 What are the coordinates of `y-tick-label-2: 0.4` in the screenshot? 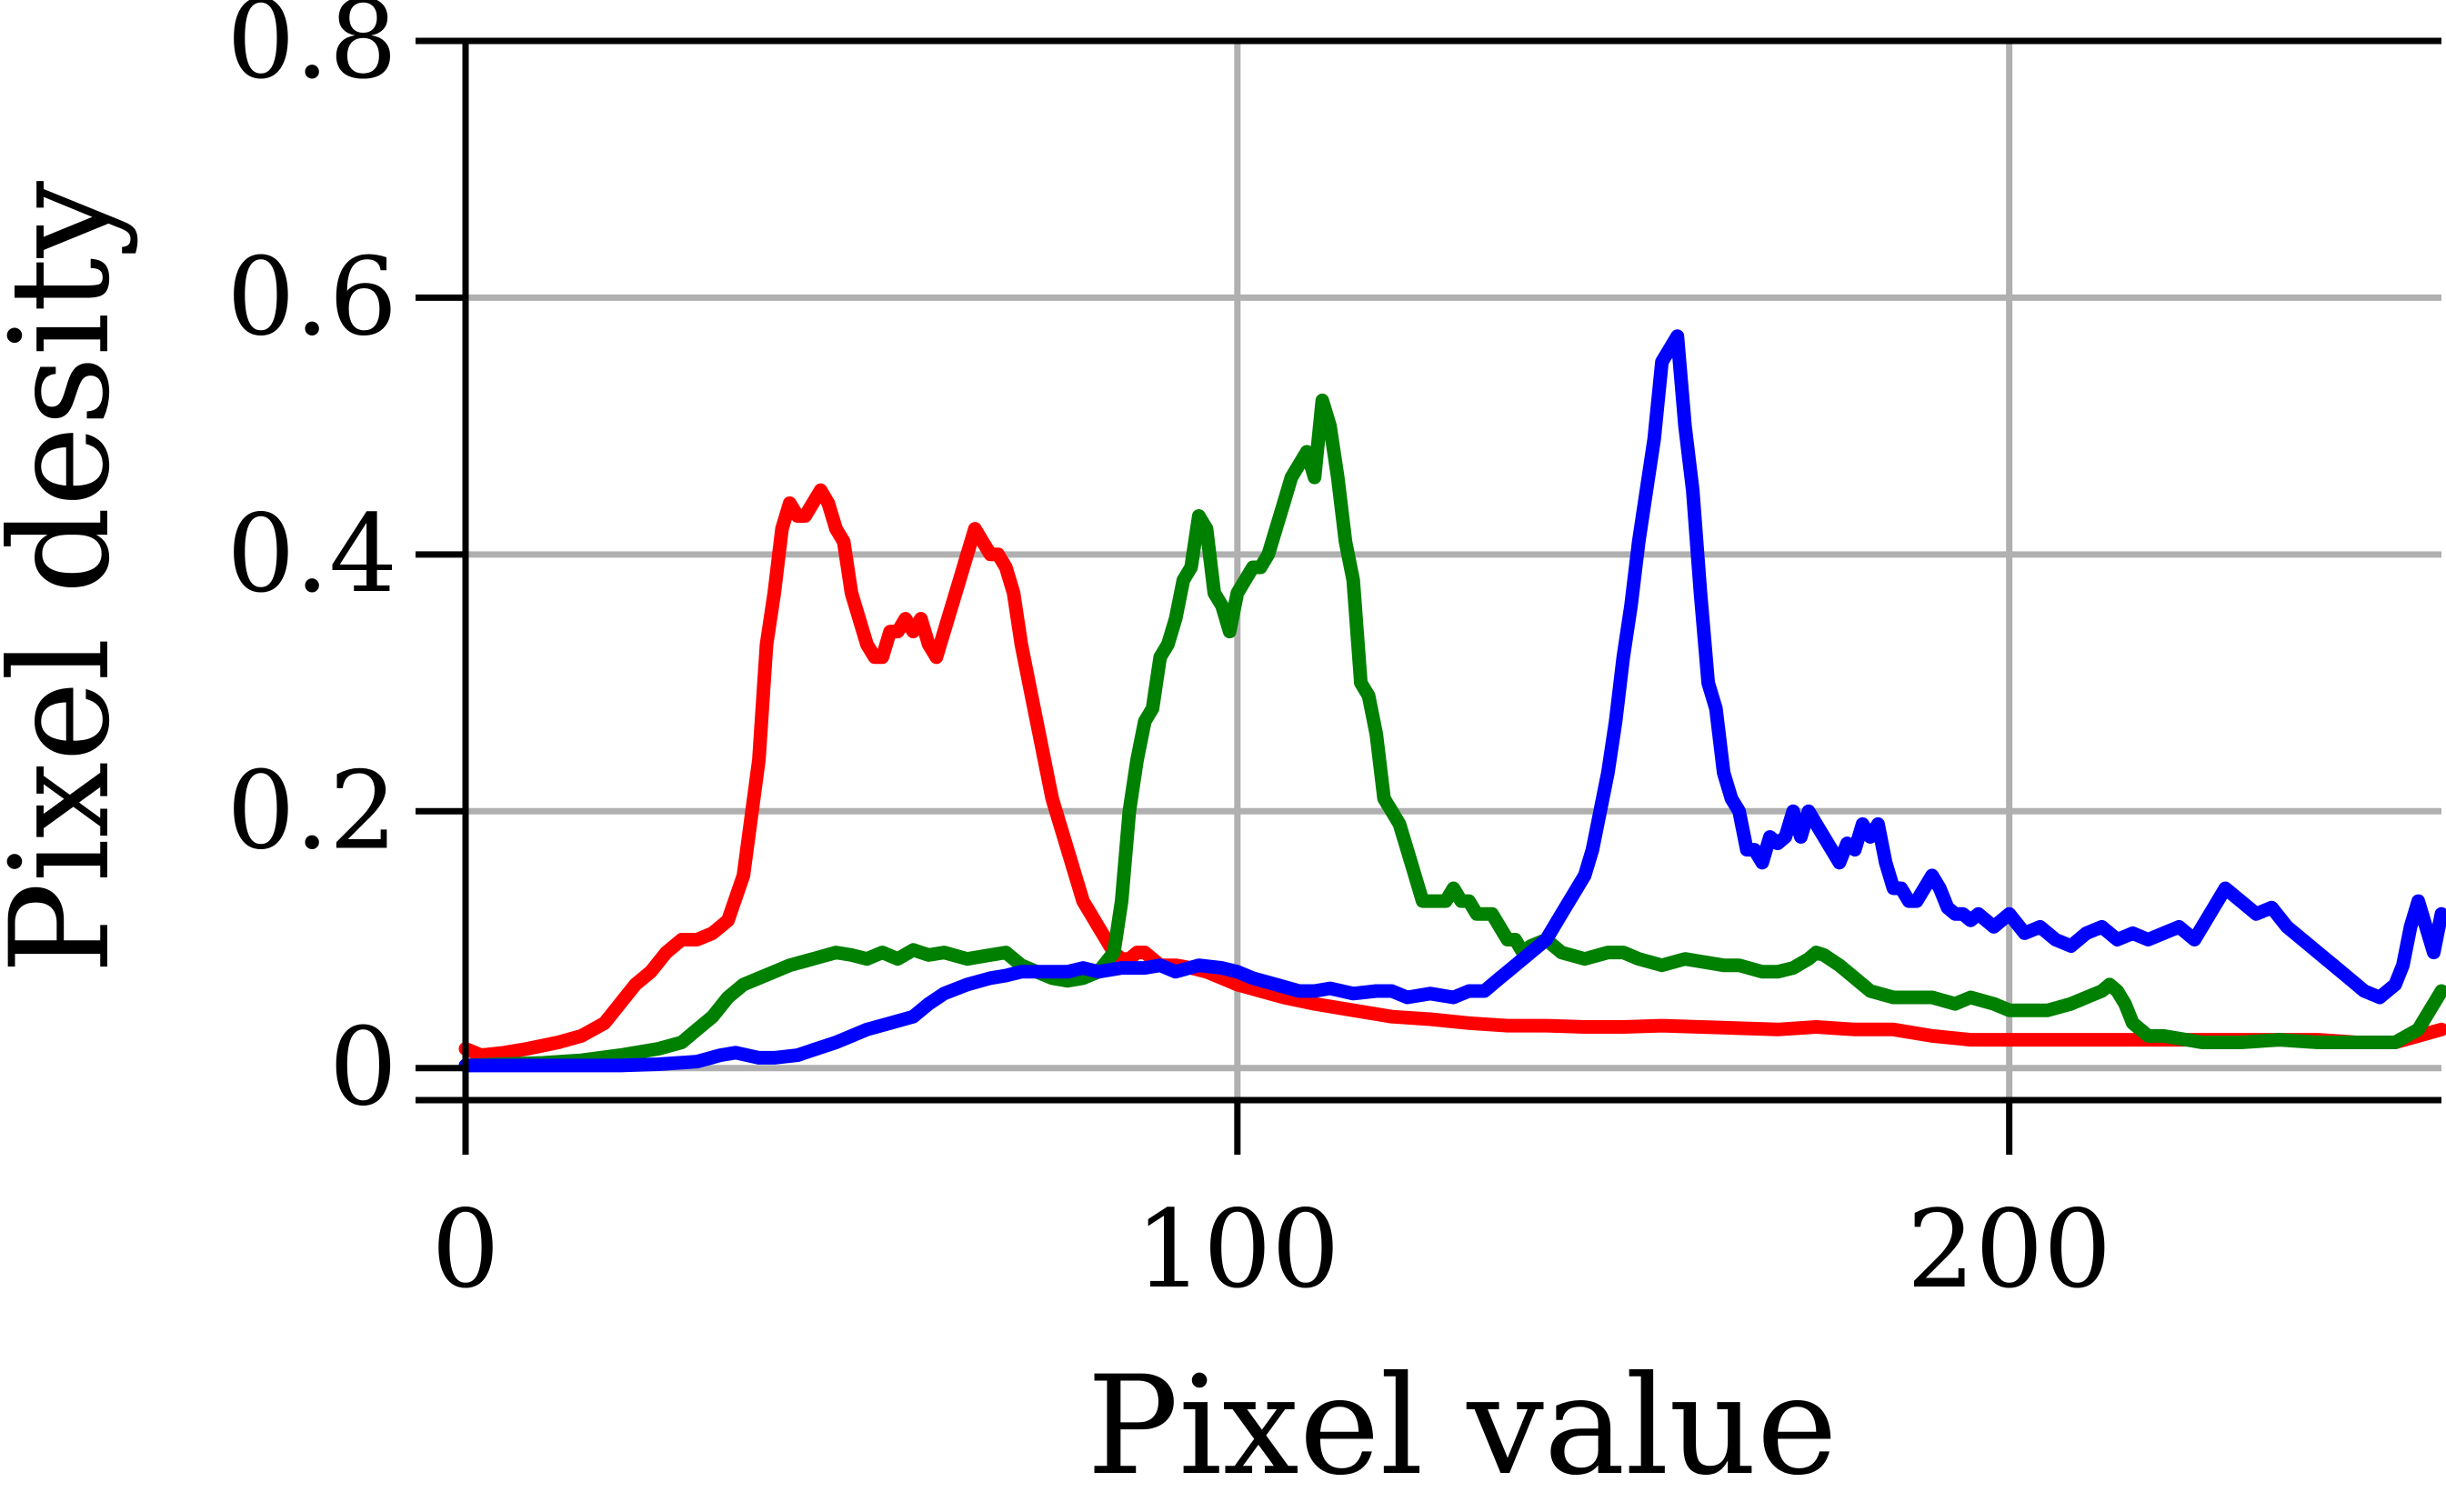 It's located at (312, 553).